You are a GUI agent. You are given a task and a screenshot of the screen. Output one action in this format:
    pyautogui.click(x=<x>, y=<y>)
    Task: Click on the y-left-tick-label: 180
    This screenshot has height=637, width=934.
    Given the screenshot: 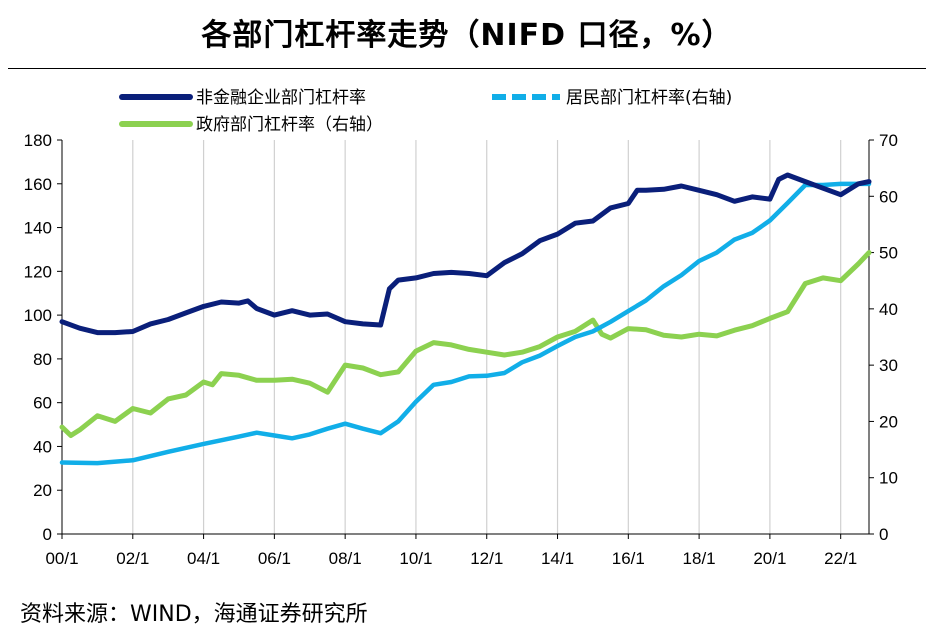 What is the action you would take?
    pyautogui.click(x=38, y=140)
    